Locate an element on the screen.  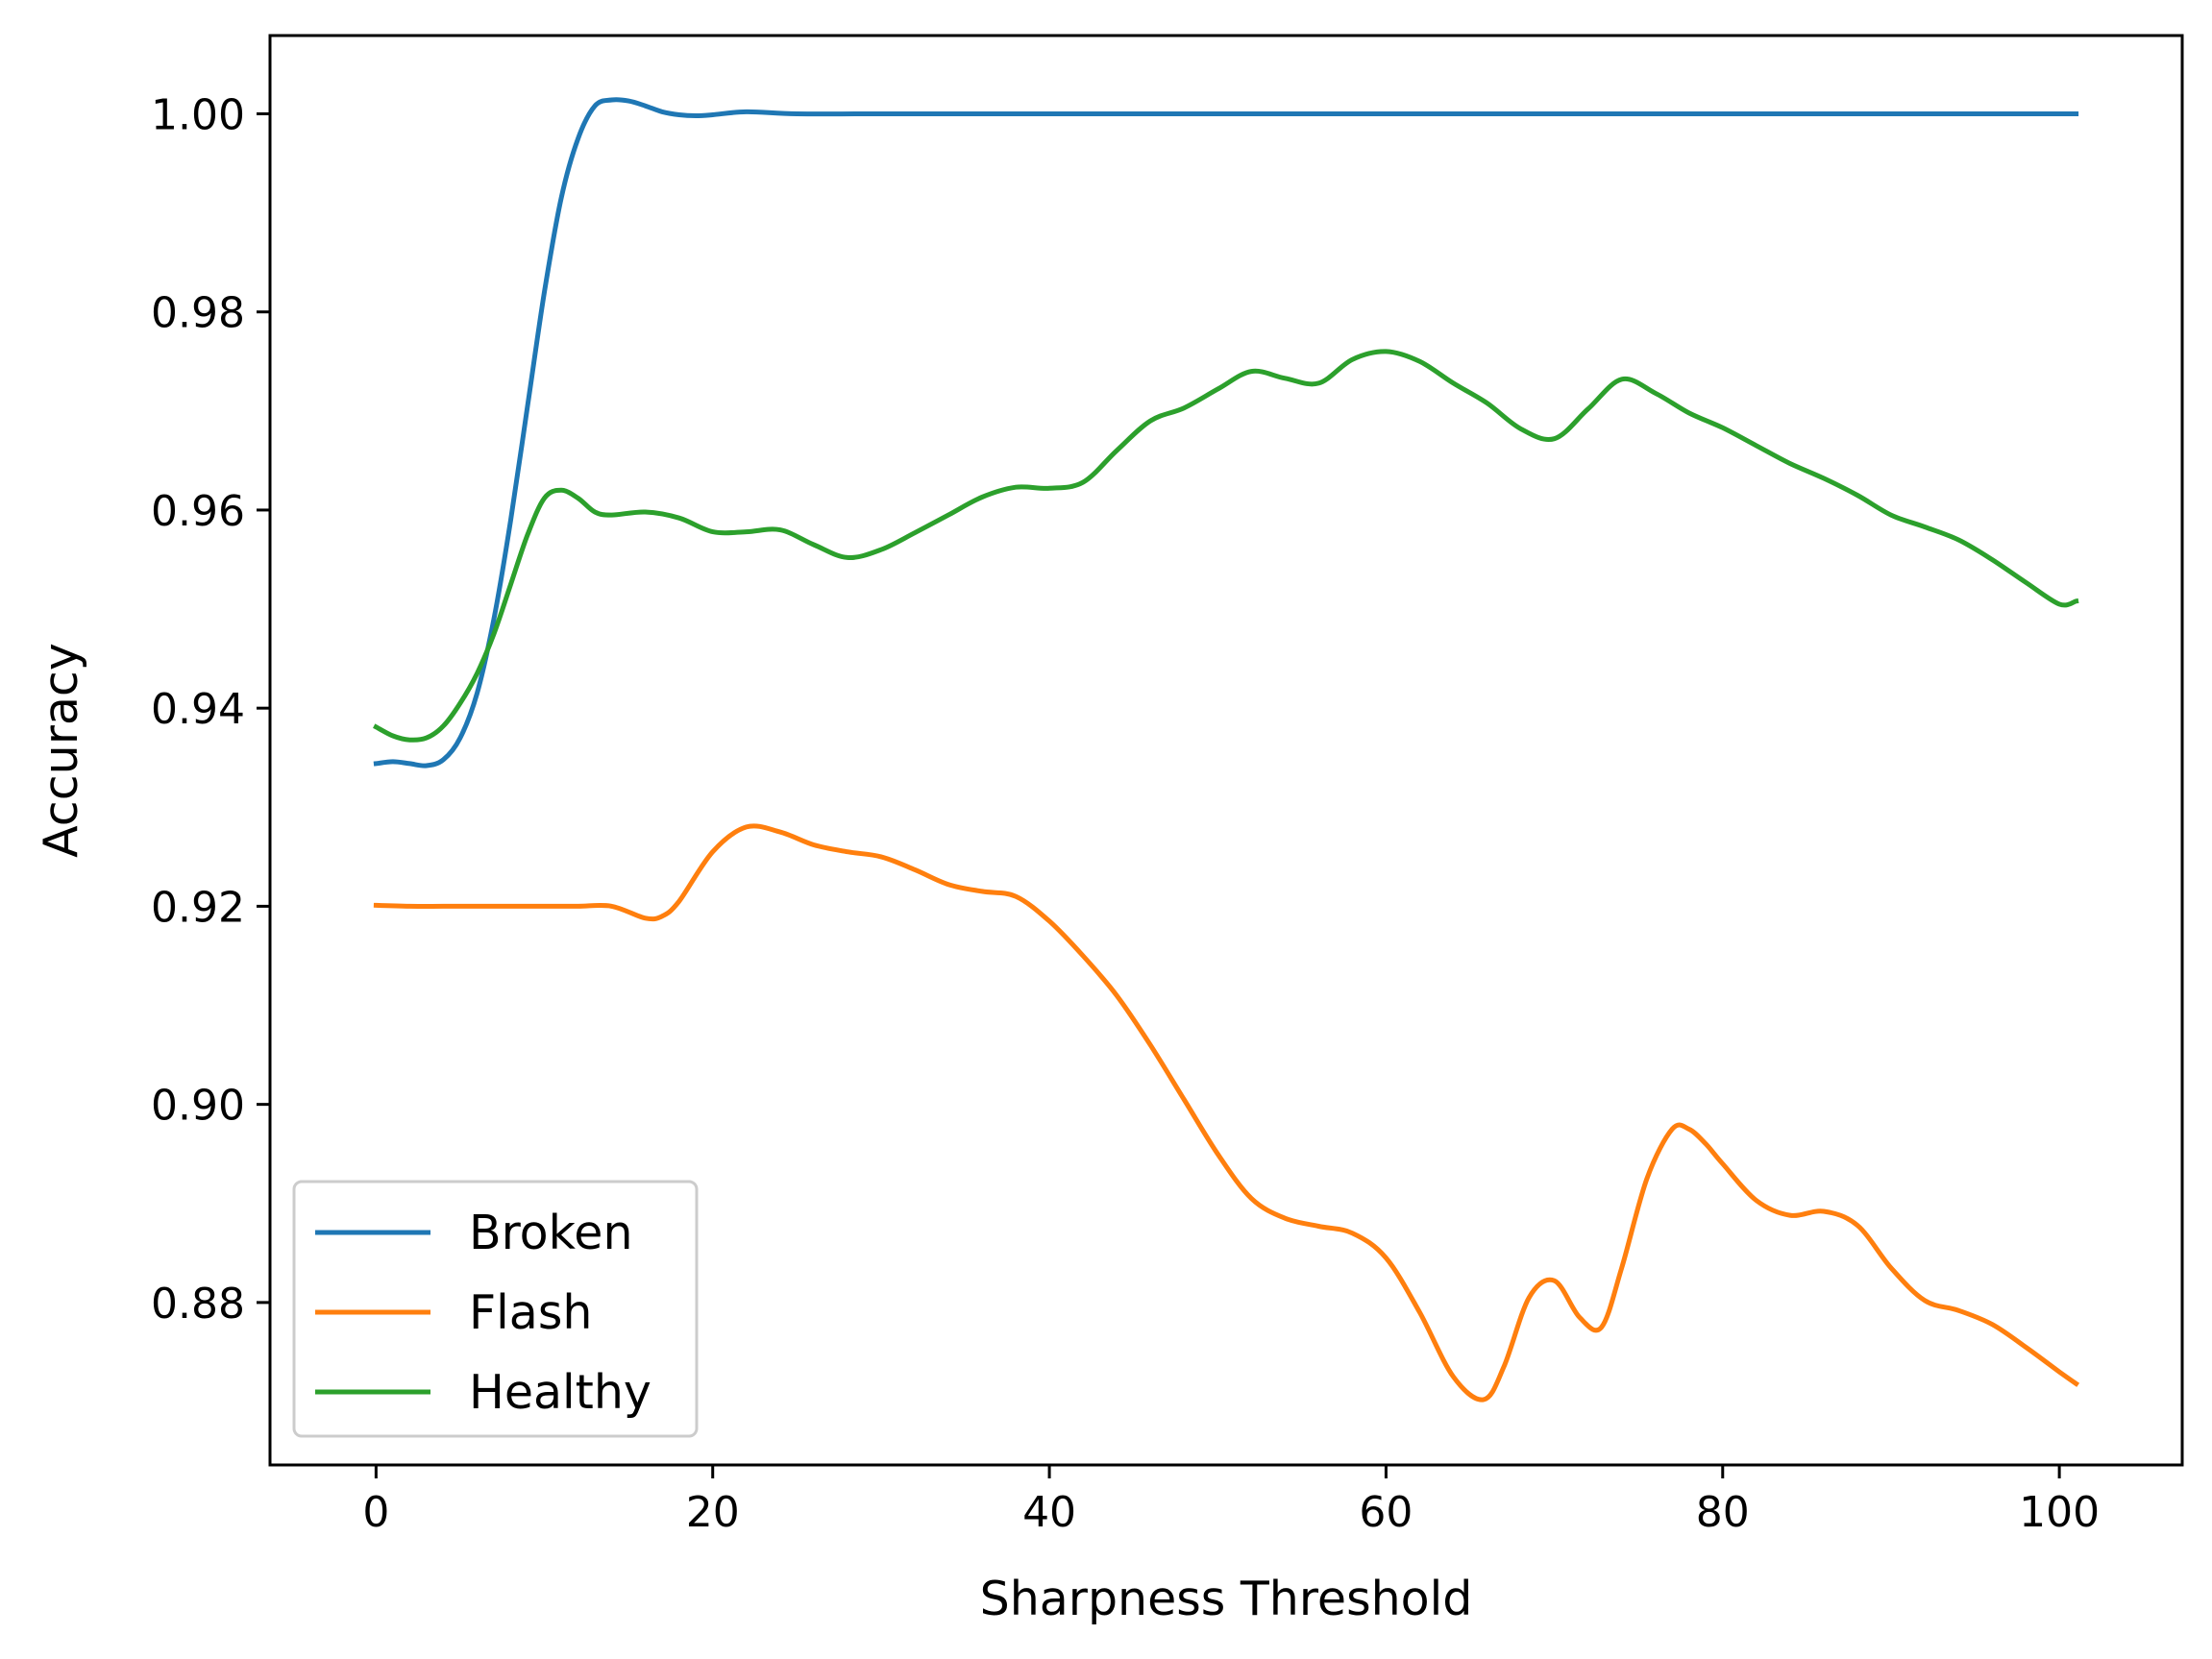
x-tick-label: 0 is located at coordinates (375, 1512).